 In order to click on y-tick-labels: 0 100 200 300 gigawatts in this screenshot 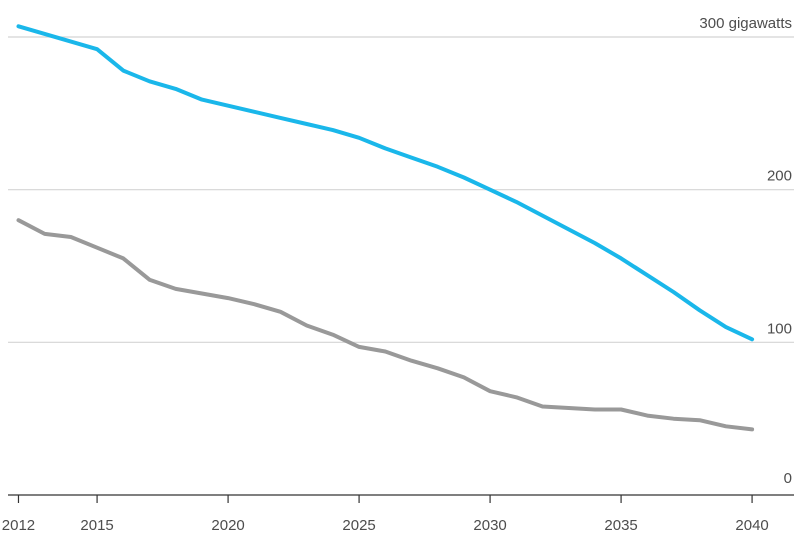, I will do `click(745, 251)`.